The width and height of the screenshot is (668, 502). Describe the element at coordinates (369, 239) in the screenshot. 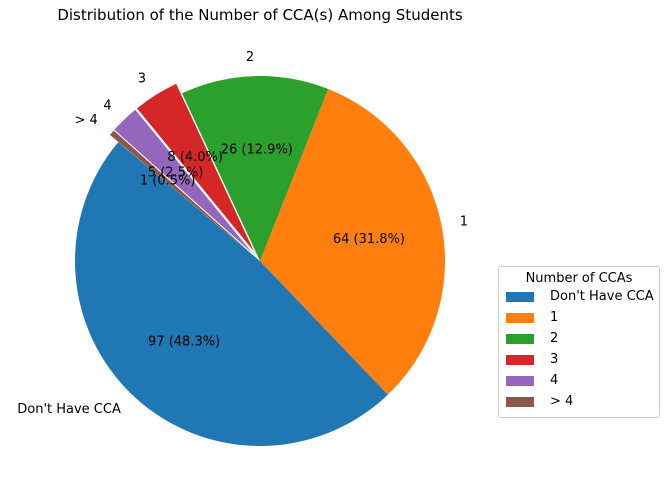

I see `percent-label-1: 64 (31.8%)` at that location.